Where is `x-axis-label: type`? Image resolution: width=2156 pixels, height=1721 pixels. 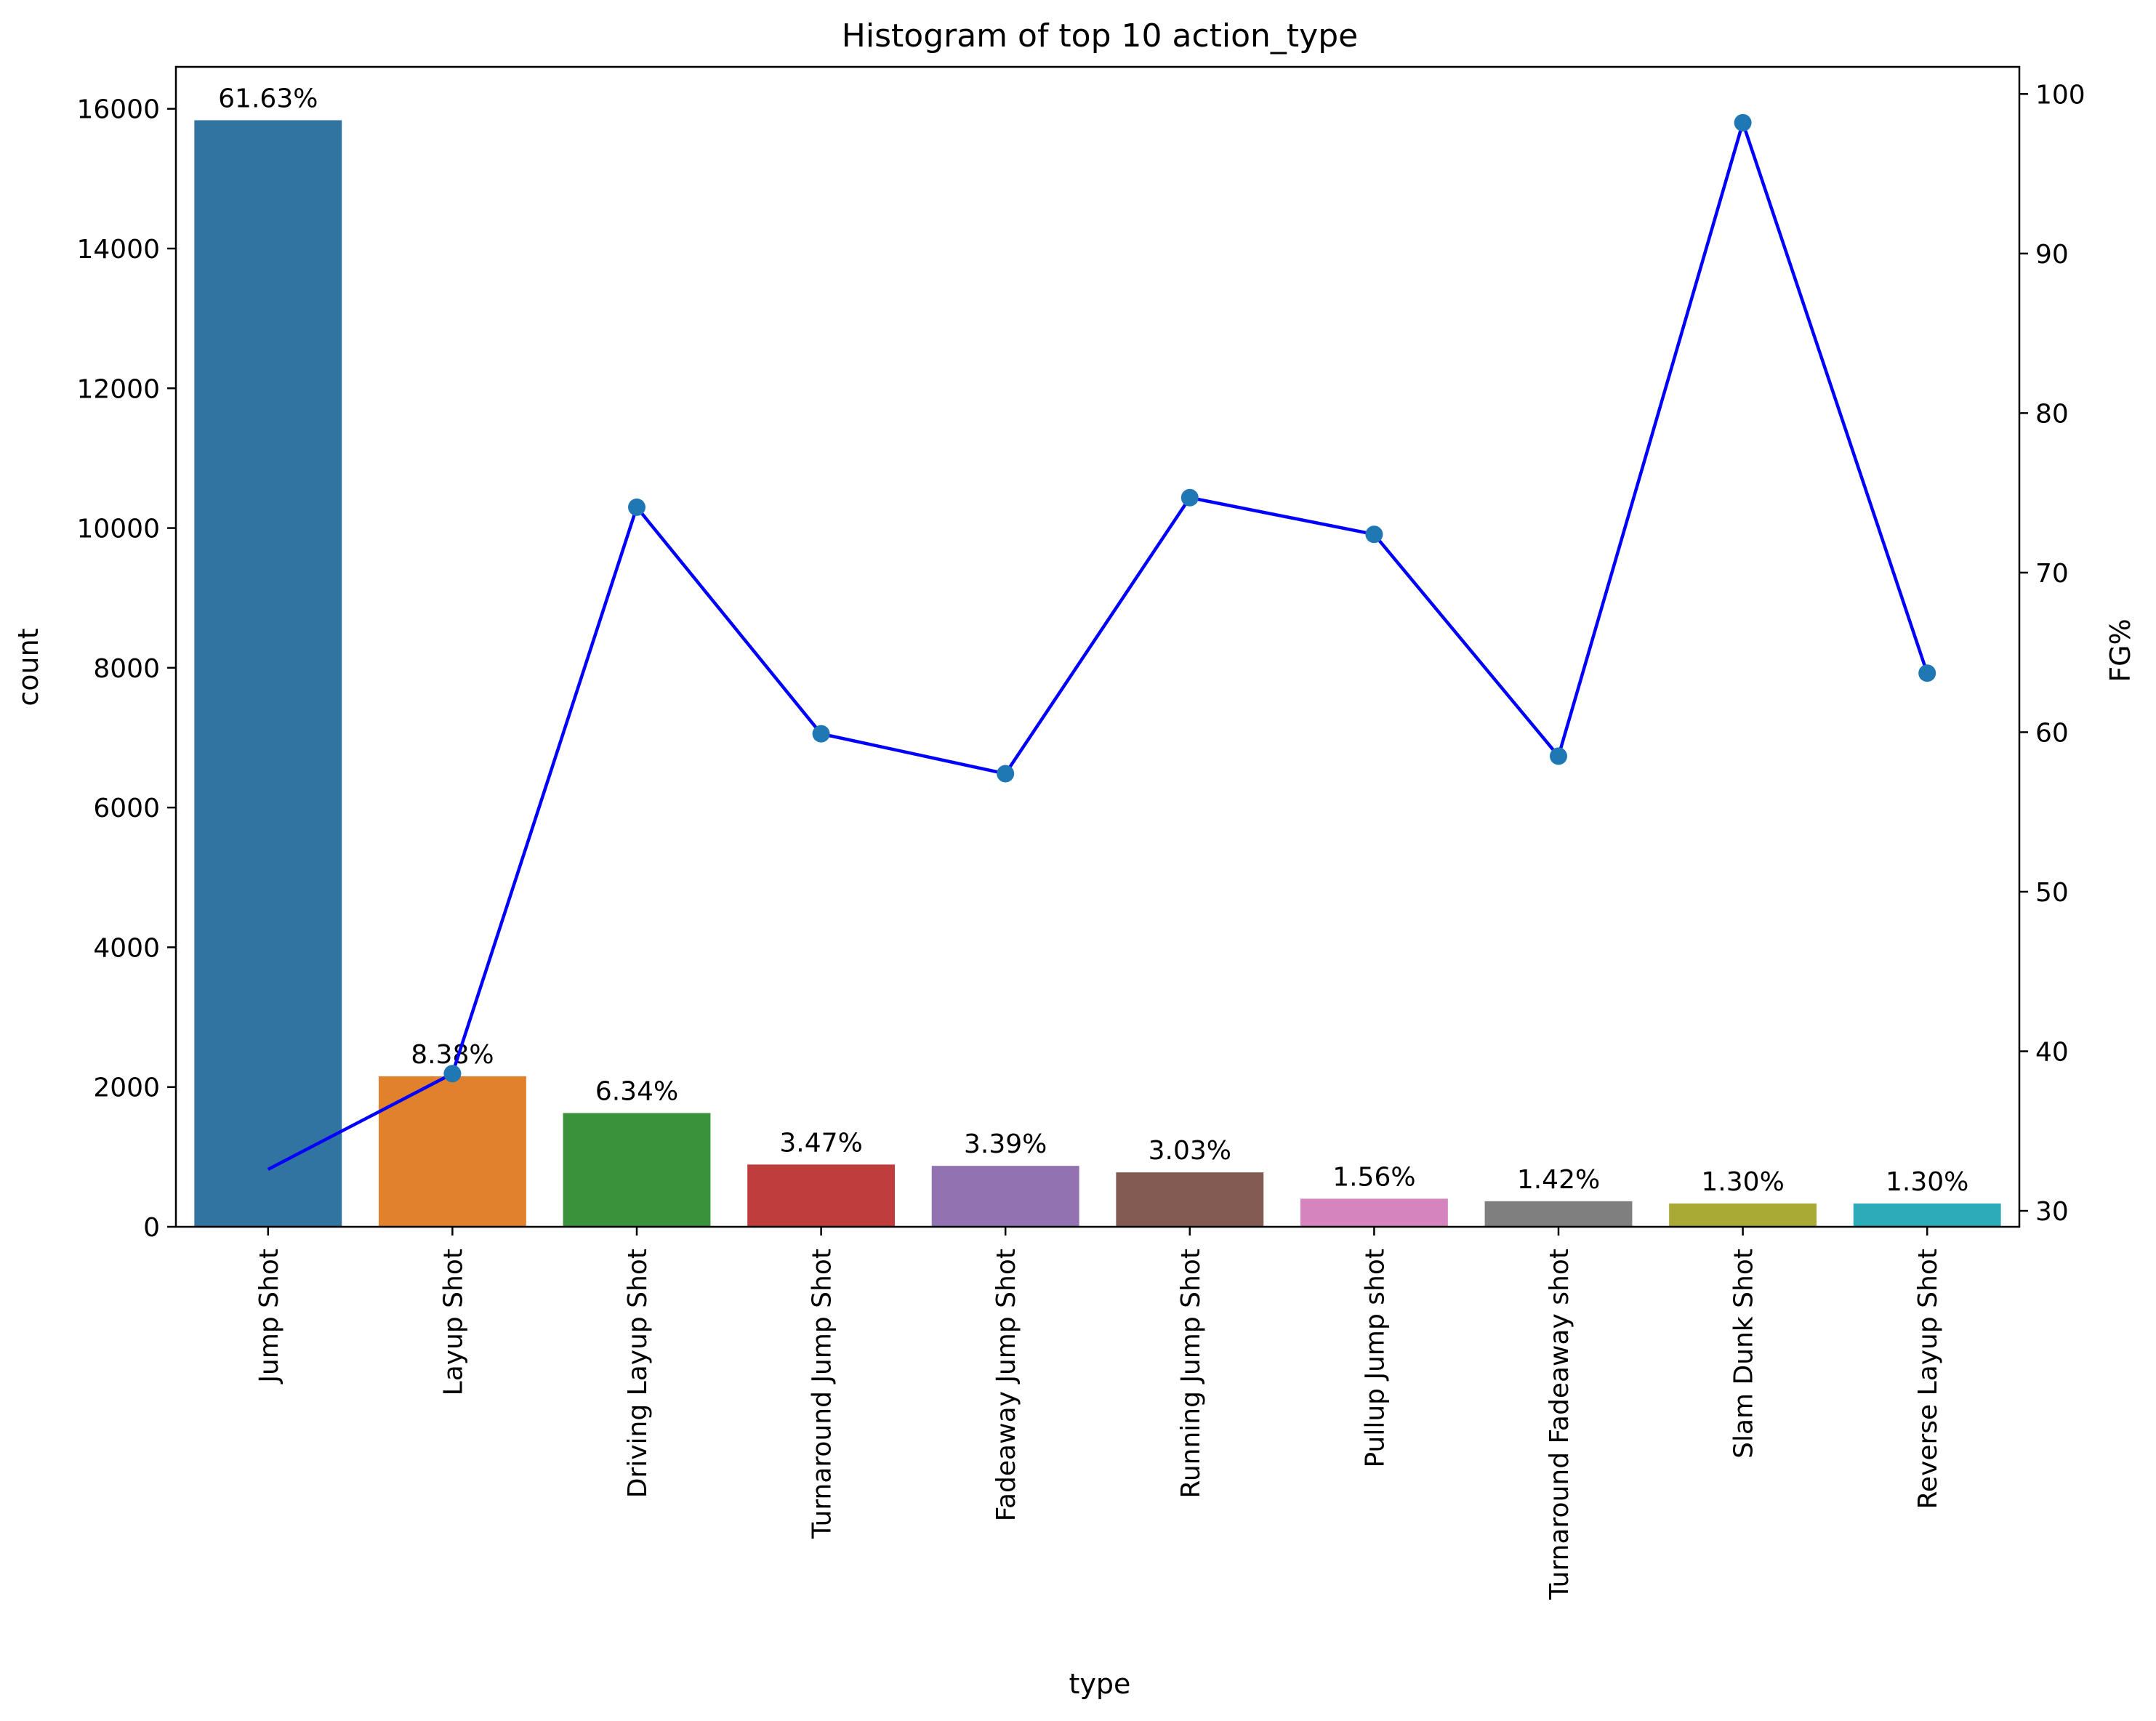
x-axis-label: type is located at coordinates (1100, 1684).